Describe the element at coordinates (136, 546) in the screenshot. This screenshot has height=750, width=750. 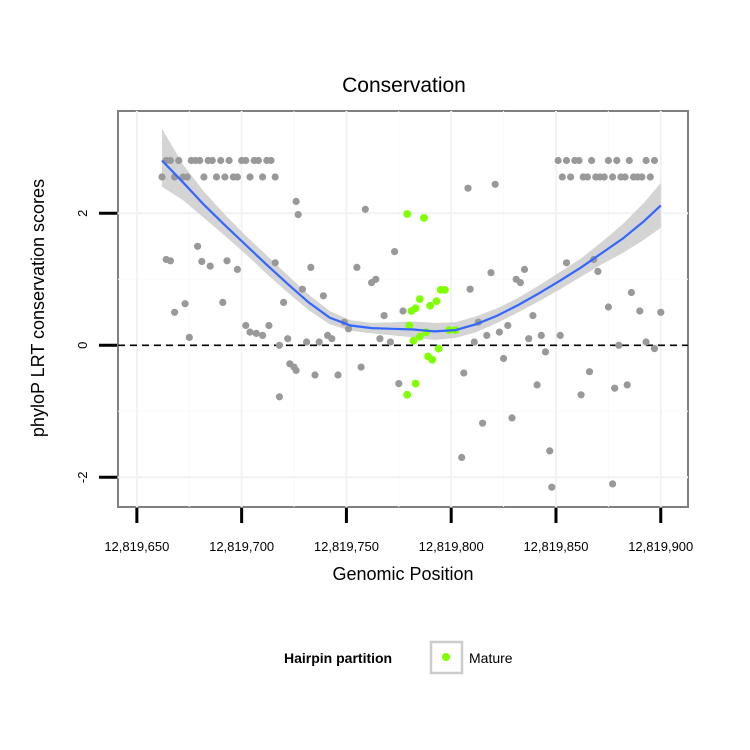
I see `x-tick-label: 12,819,650` at that location.